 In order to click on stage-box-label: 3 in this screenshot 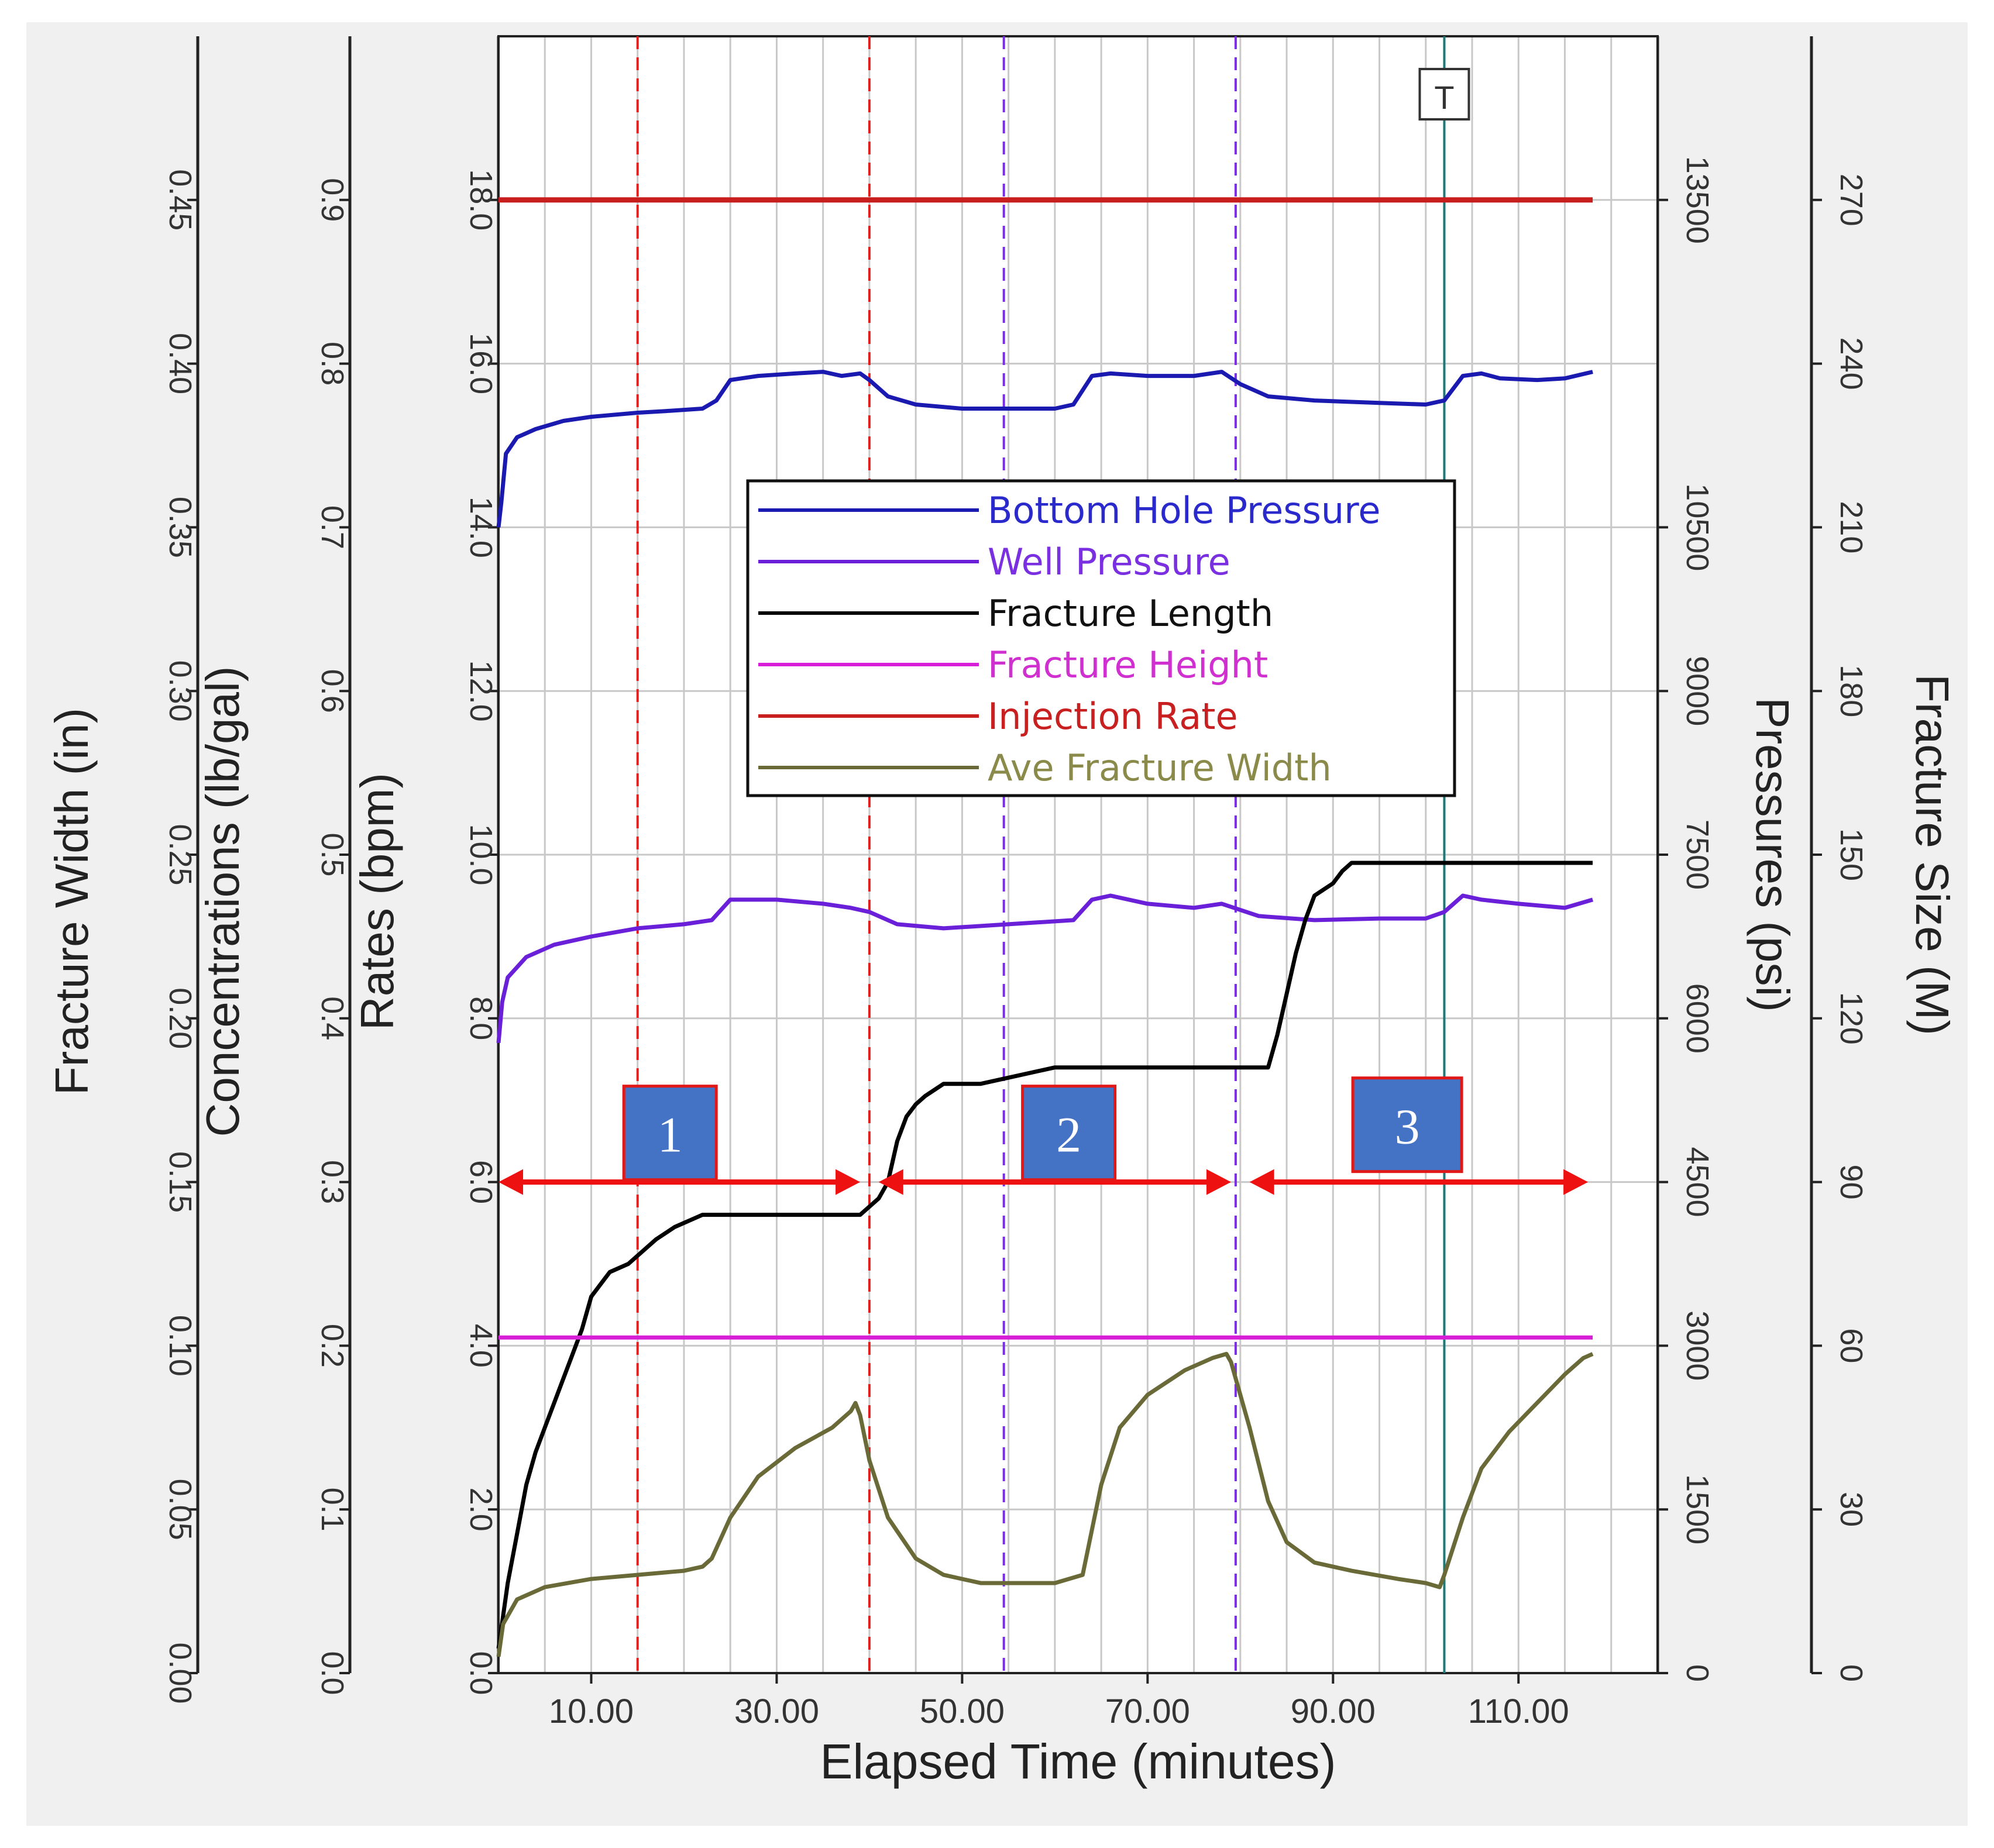, I will do `click(1407, 1127)`.